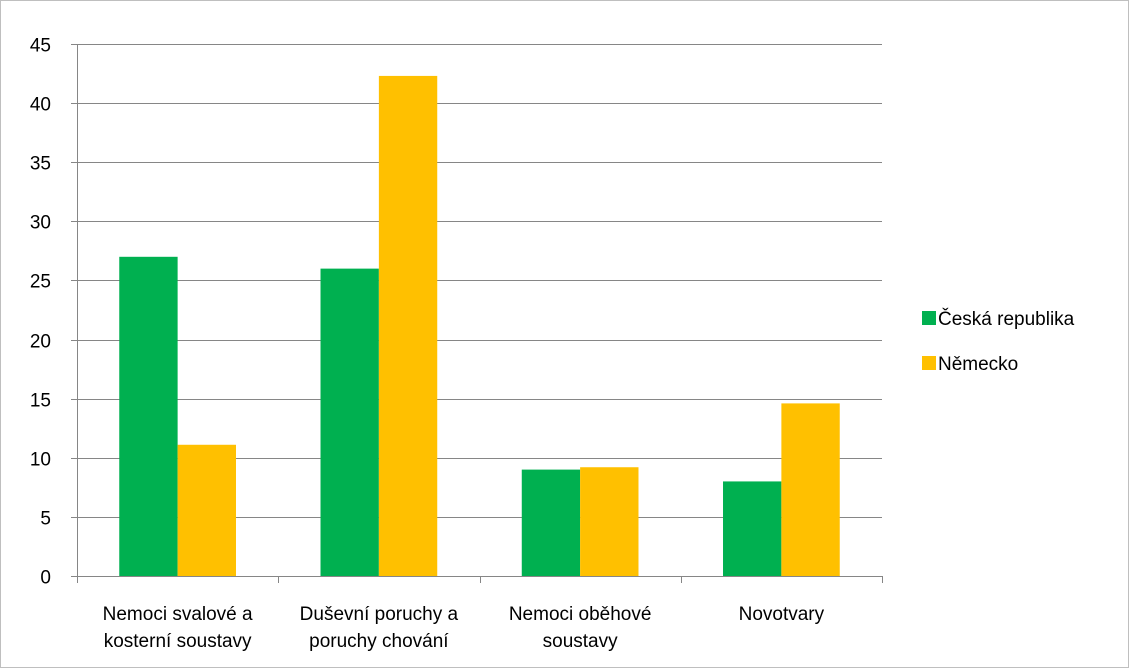 This screenshot has width=1129, height=668. Describe the element at coordinates (40, 105) in the screenshot. I see `y-tick-label: 40` at that location.